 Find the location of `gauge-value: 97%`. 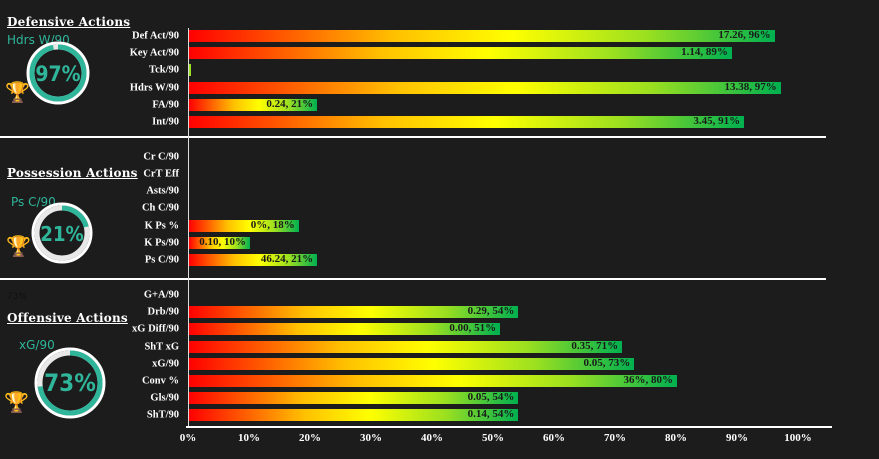

gauge-value: 97% is located at coordinates (57, 74).